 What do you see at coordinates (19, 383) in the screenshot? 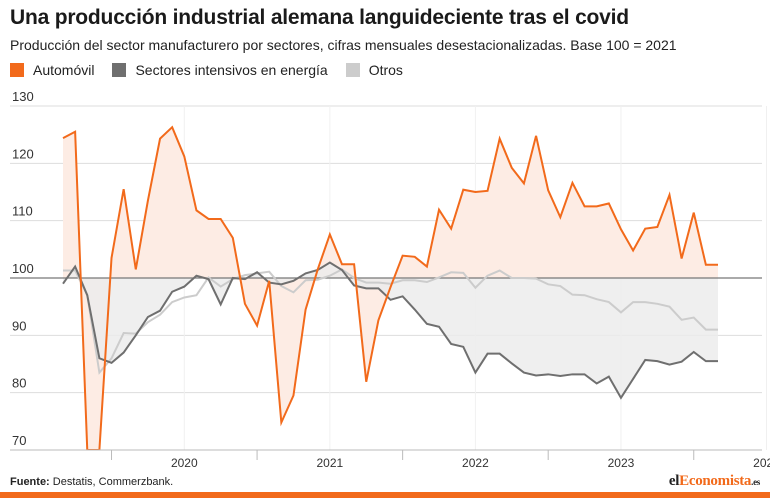
I see `y-tick-label-80: 80` at bounding box center [19, 383].